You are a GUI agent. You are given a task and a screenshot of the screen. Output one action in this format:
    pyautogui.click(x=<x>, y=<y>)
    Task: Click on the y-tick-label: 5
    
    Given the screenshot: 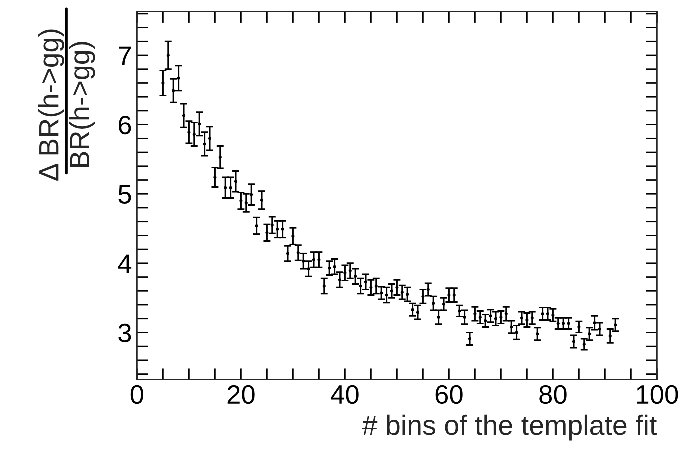 What is the action you would take?
    pyautogui.click(x=125, y=195)
    